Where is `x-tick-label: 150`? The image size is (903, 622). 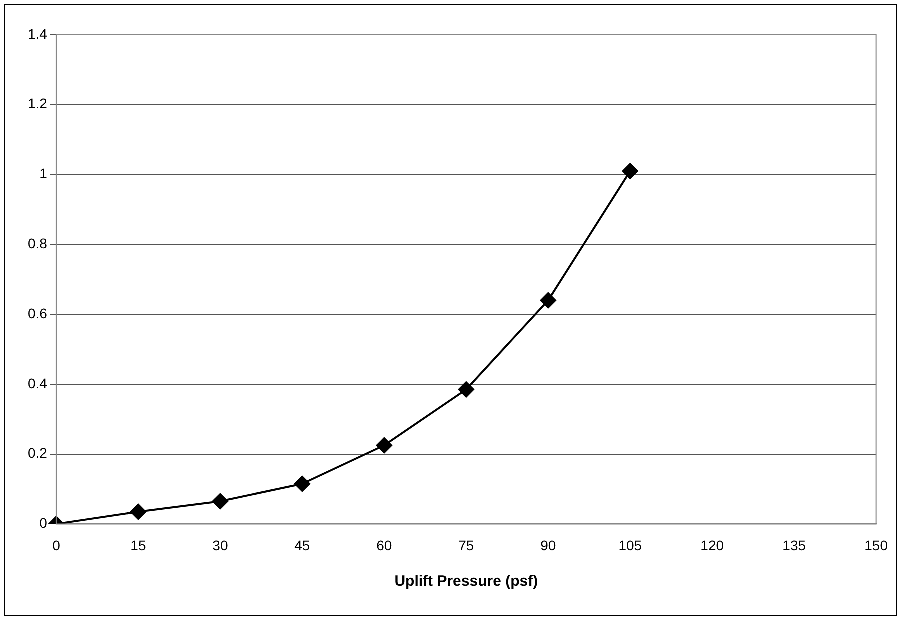 x-tick-label: 150 is located at coordinates (876, 545).